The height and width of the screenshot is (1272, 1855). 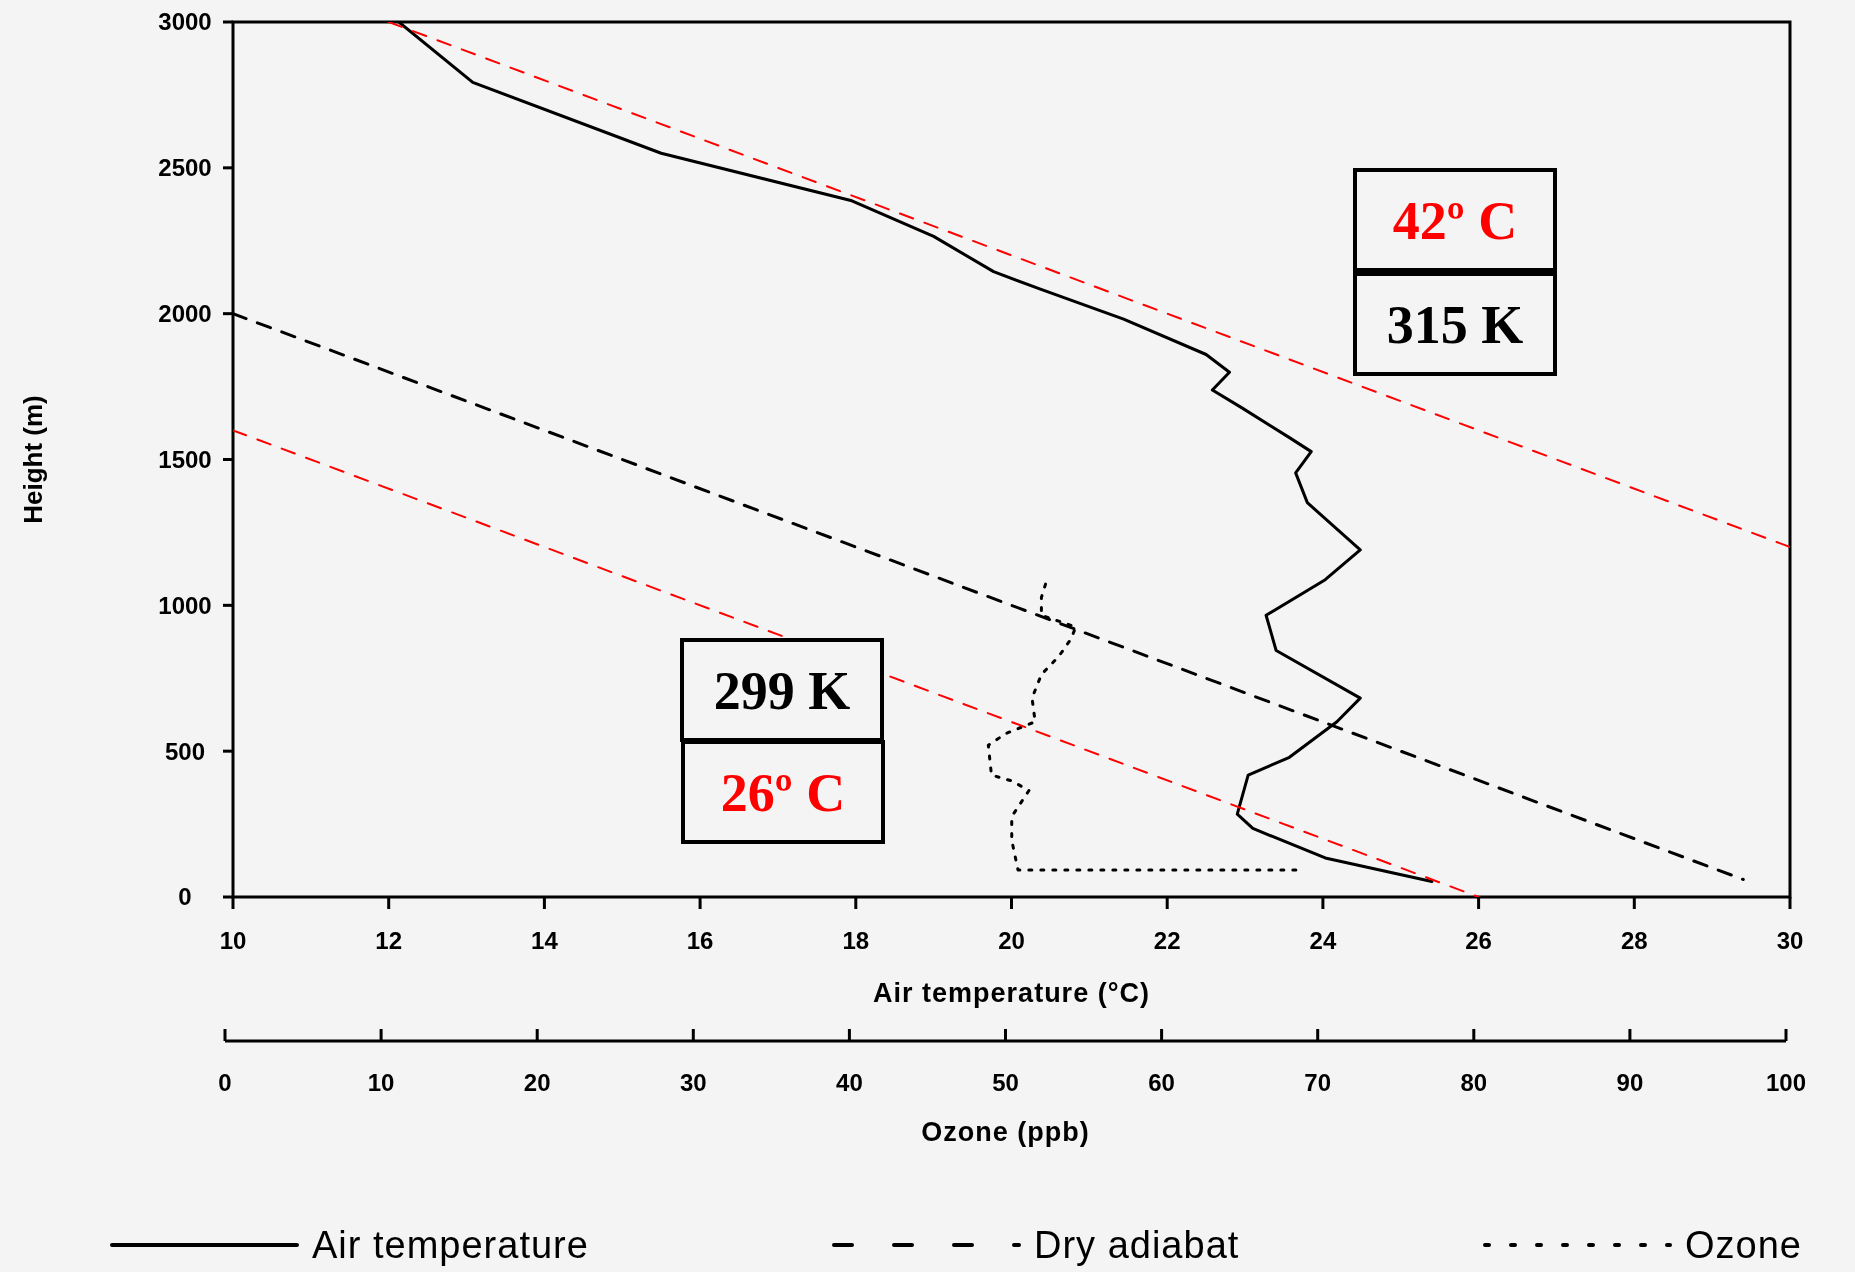 I want to click on x-tick-label: 26, so click(x=1478, y=940).